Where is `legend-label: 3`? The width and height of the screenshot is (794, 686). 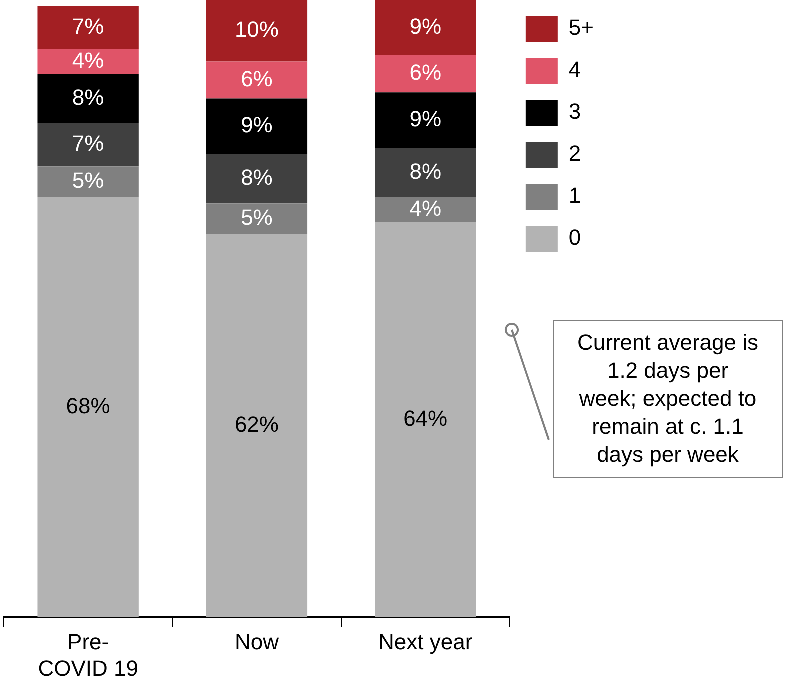 legend-label: 3 is located at coordinates (575, 111).